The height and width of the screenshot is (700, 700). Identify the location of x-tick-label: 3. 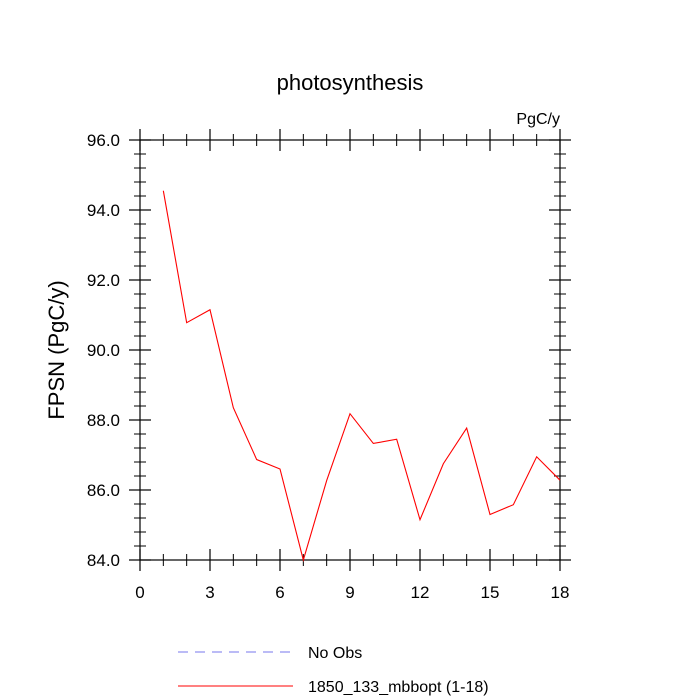
(209, 592).